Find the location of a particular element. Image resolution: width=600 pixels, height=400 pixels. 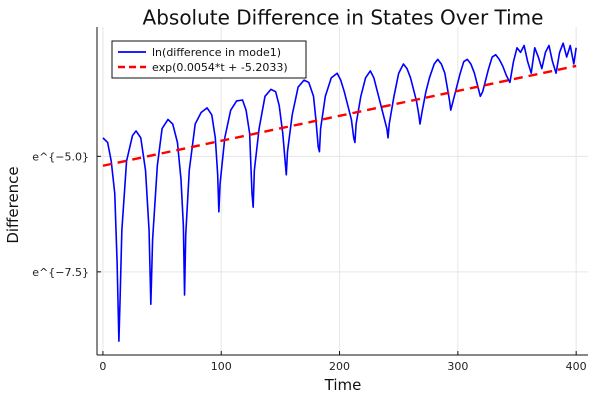

x-tick-label-3: 300 is located at coordinates (457, 366).